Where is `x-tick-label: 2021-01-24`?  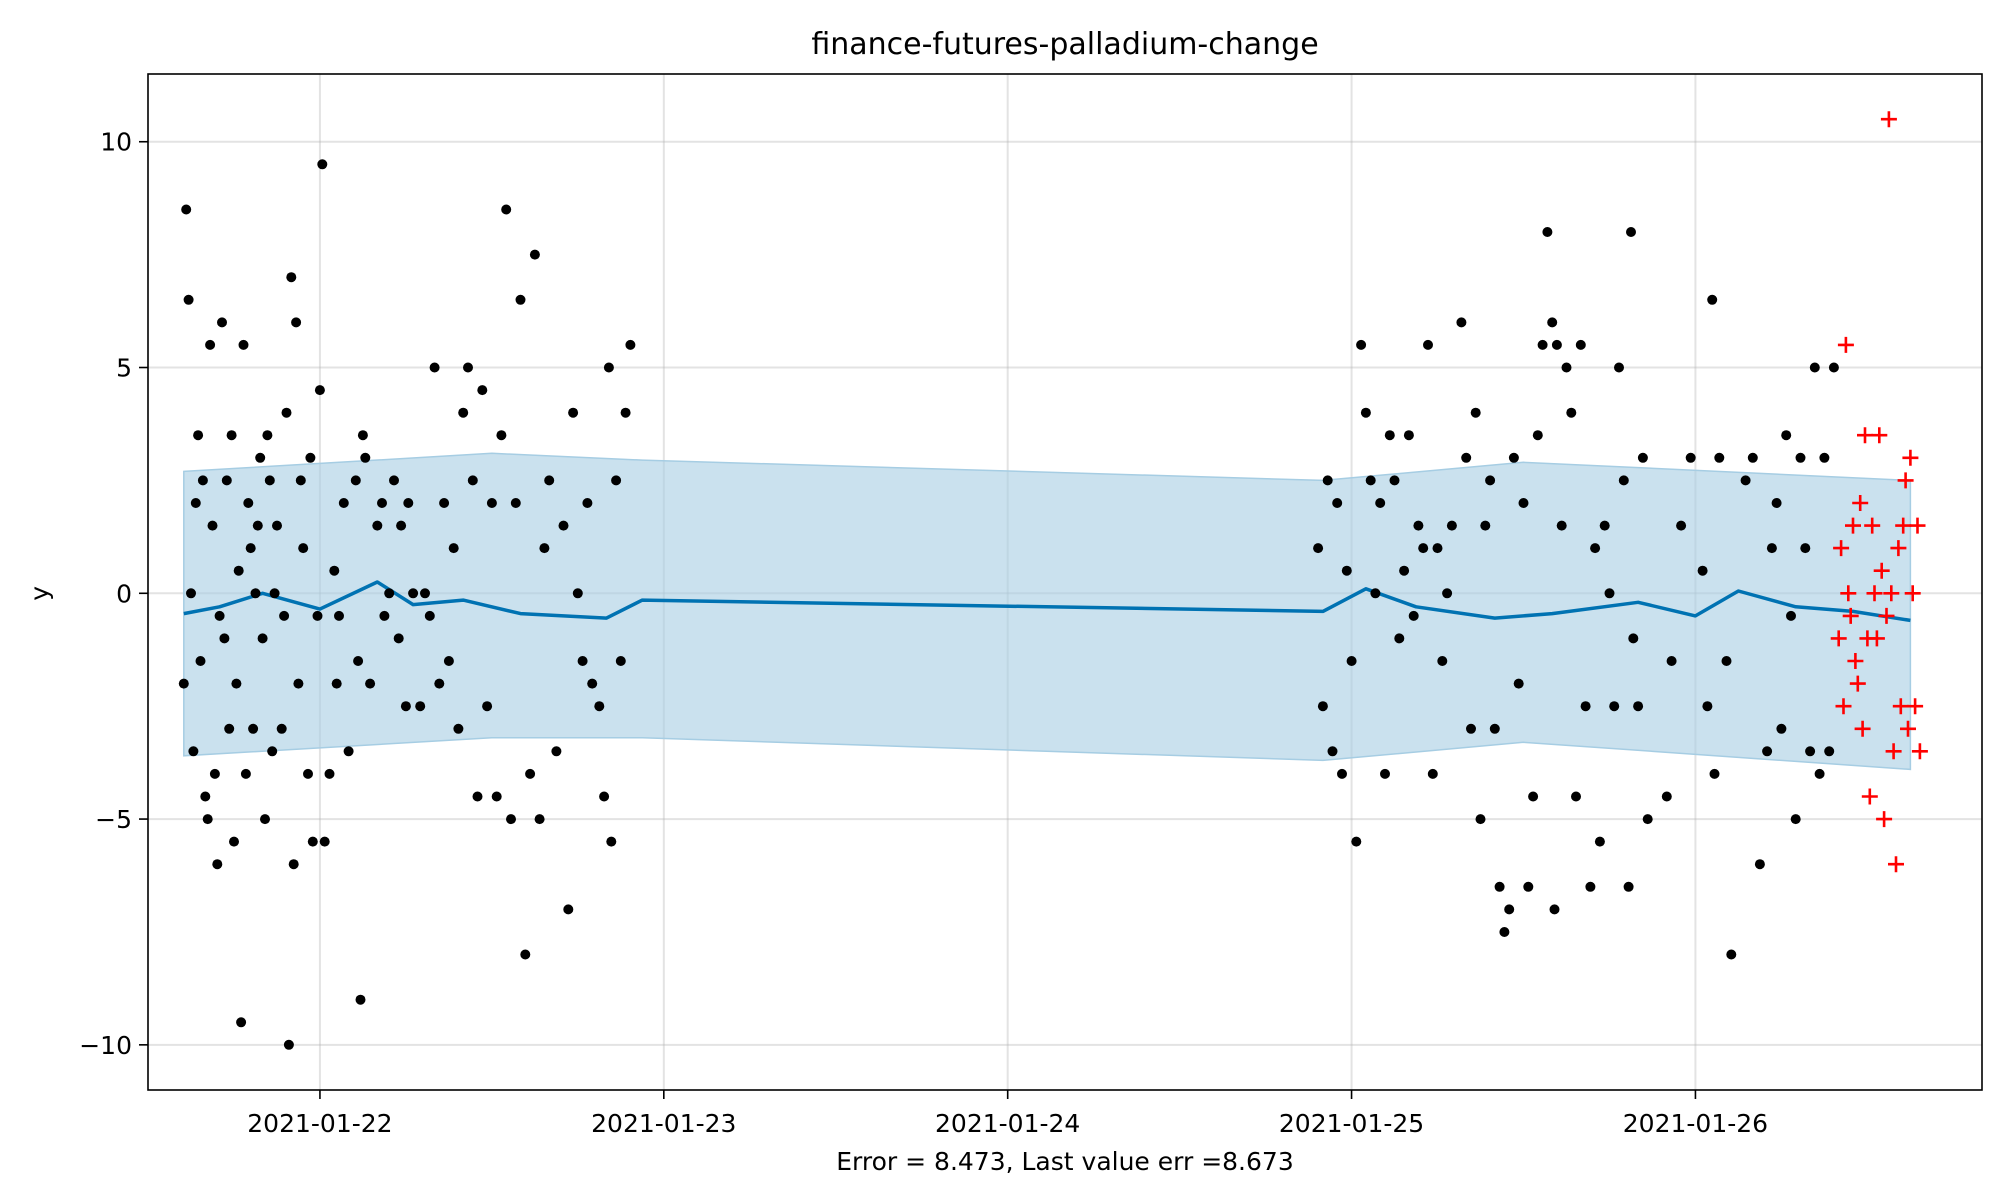 x-tick-label: 2021-01-24 is located at coordinates (1007, 1123).